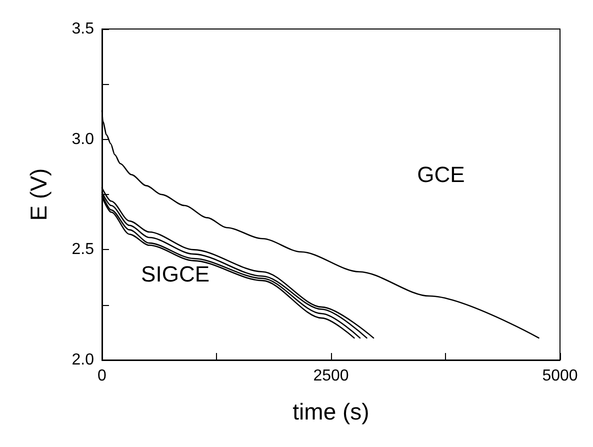  I want to click on x-tick-label: 0, so click(102, 376).